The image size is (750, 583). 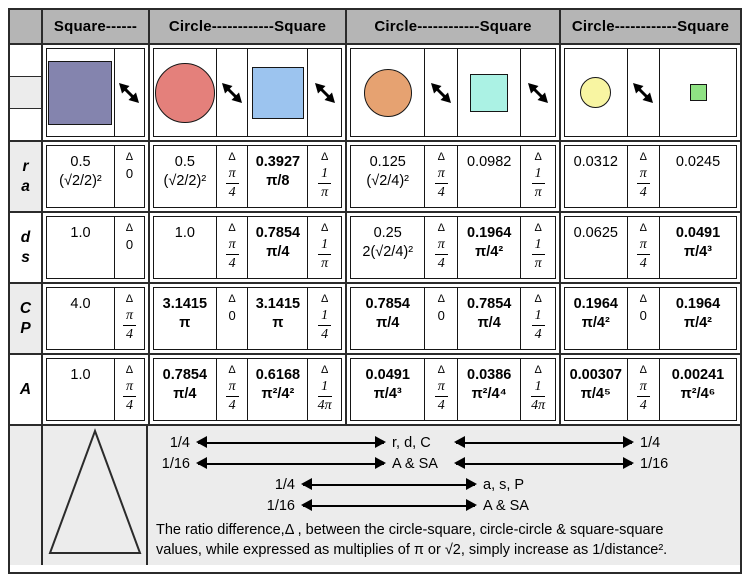 What do you see at coordinates (324, 389) in the screenshot?
I see `delta-cell: Δ 1 4π` at bounding box center [324, 389].